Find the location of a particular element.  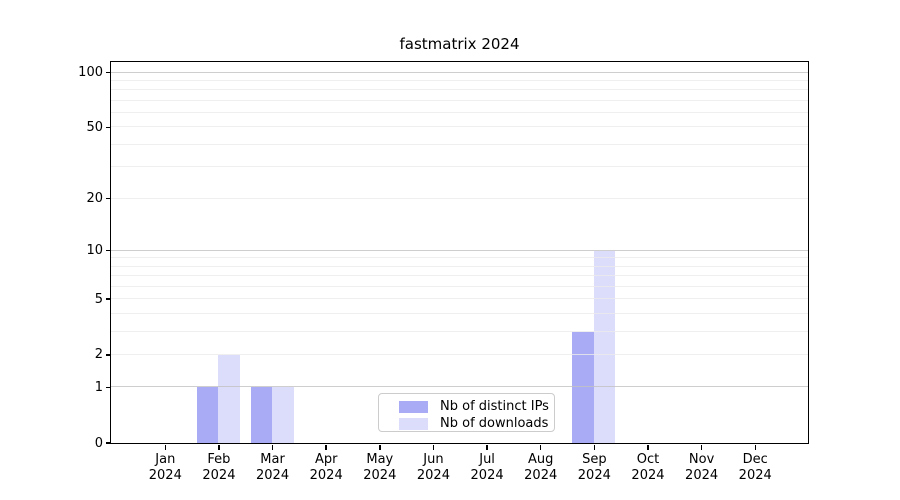

bar-ips-sep is located at coordinates (583, 387).